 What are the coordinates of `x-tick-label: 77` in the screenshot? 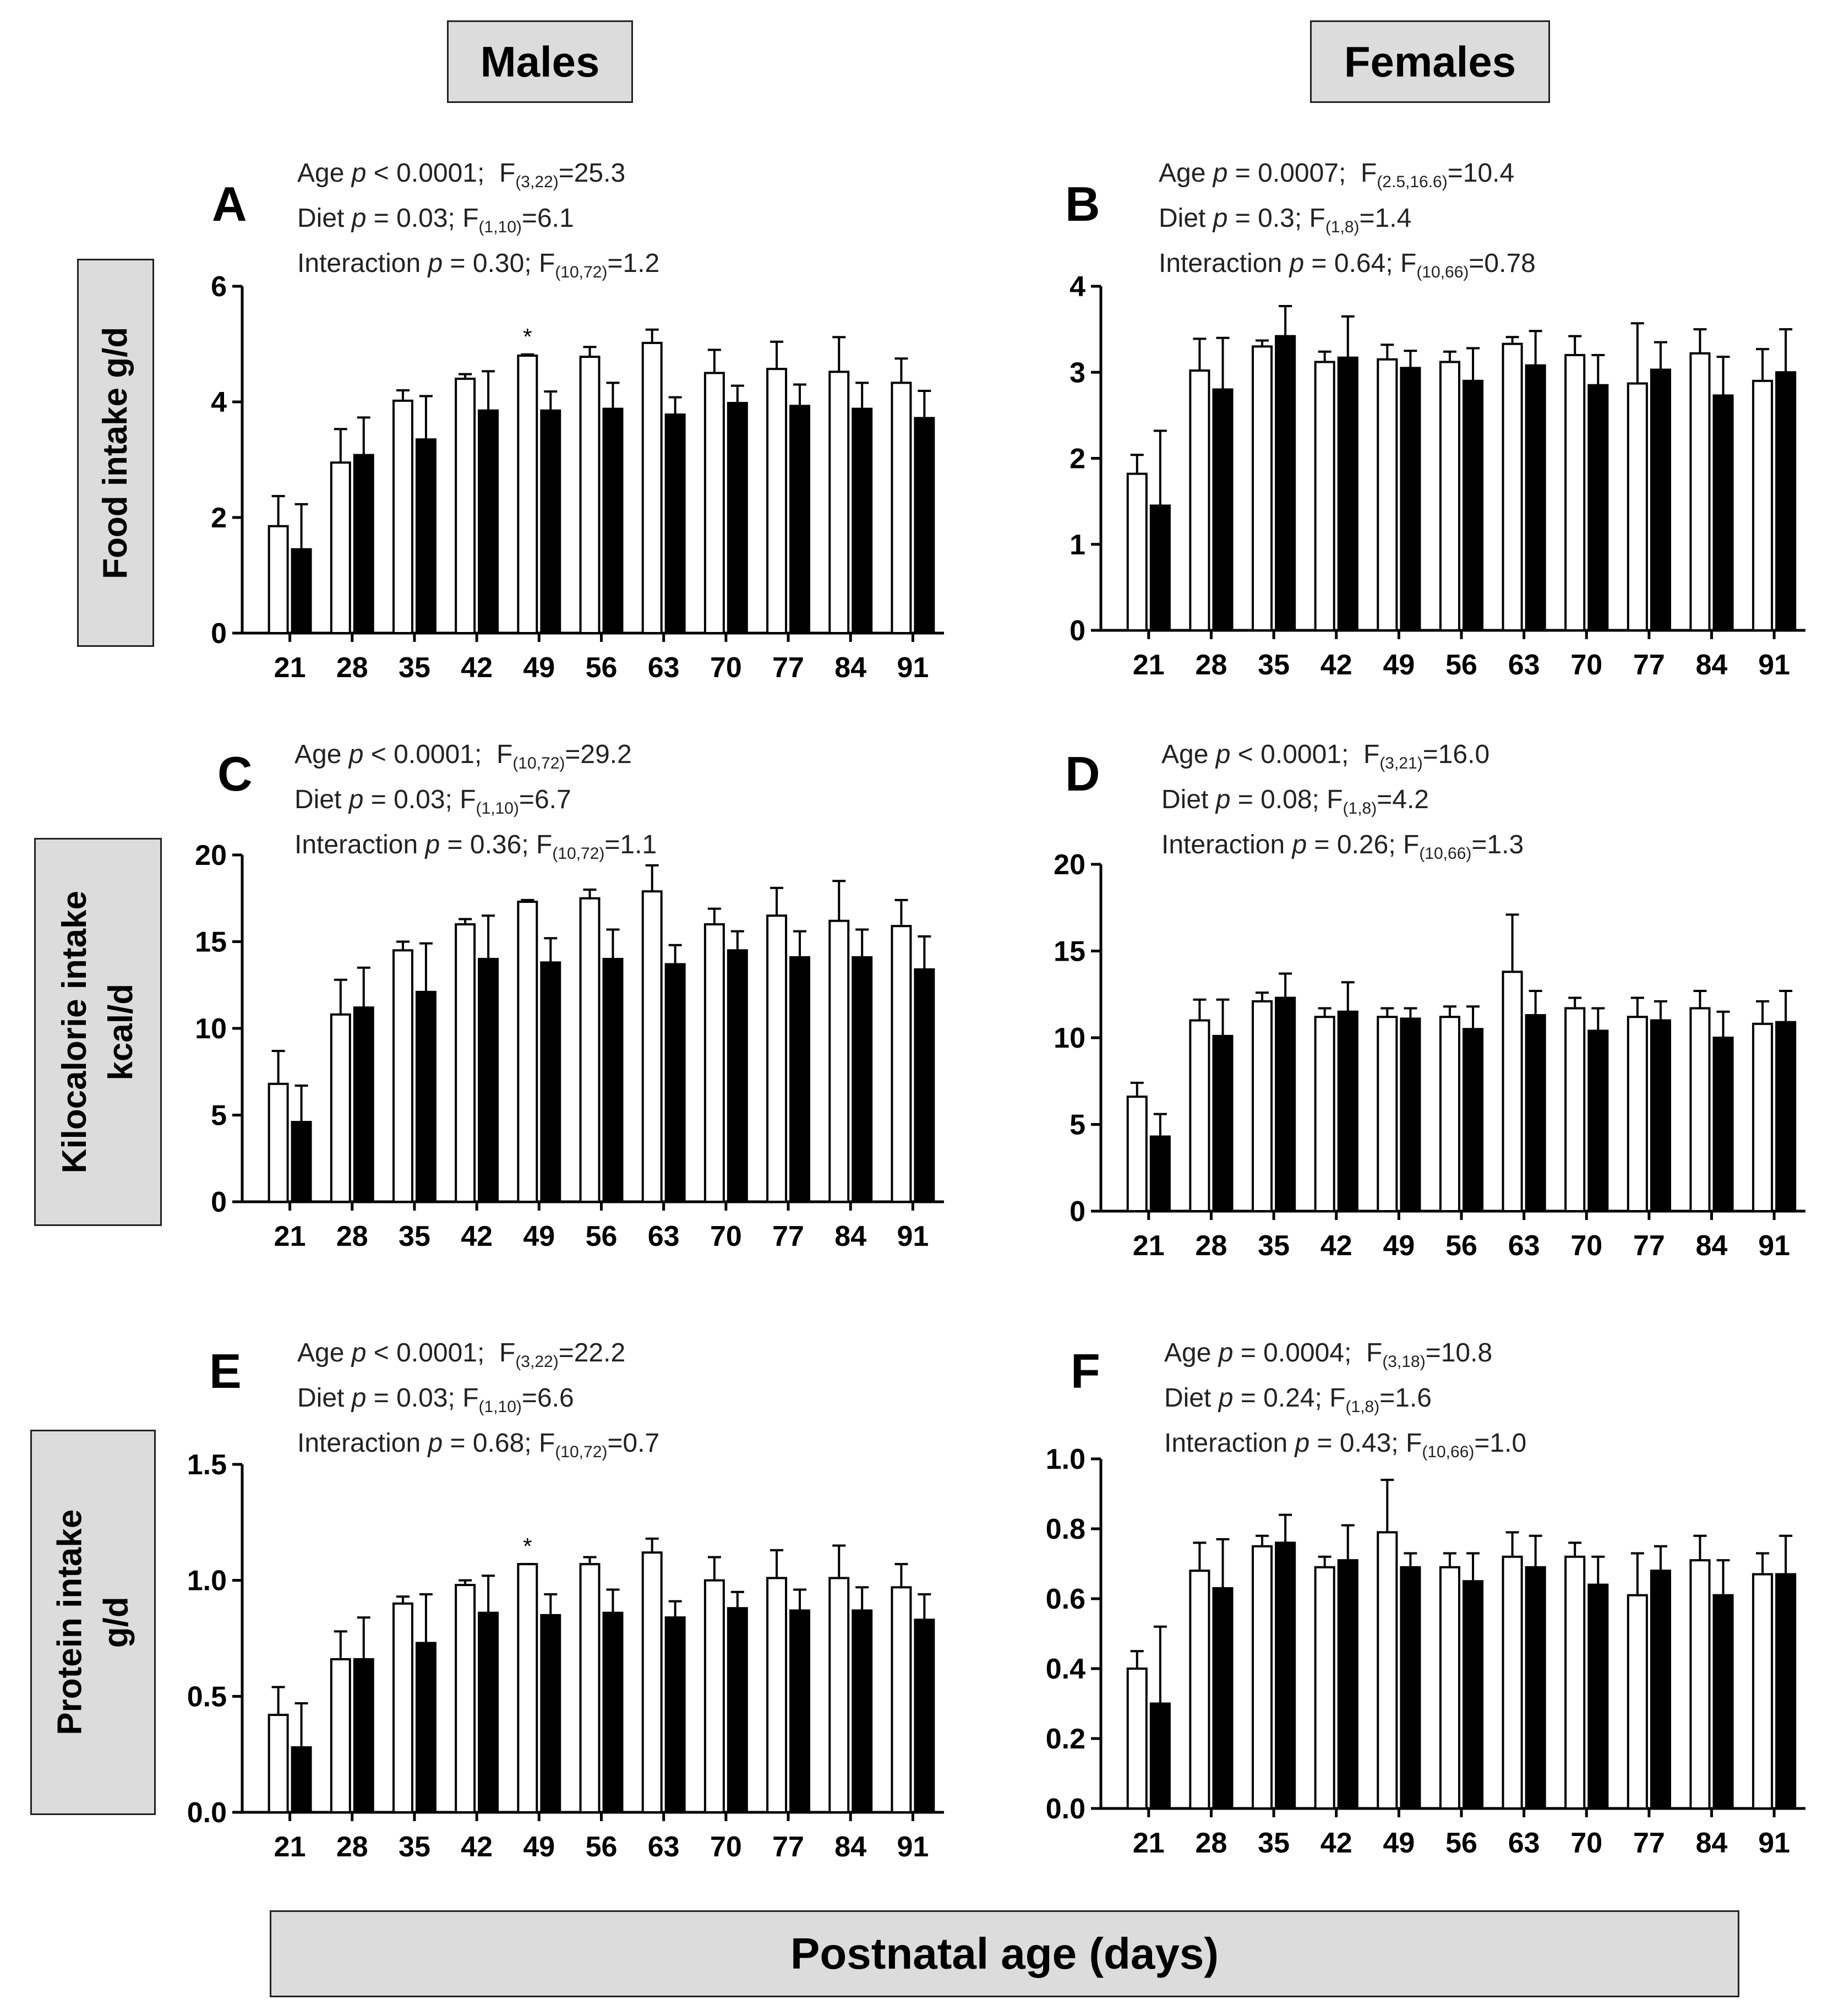 It's located at (1649, 1843).